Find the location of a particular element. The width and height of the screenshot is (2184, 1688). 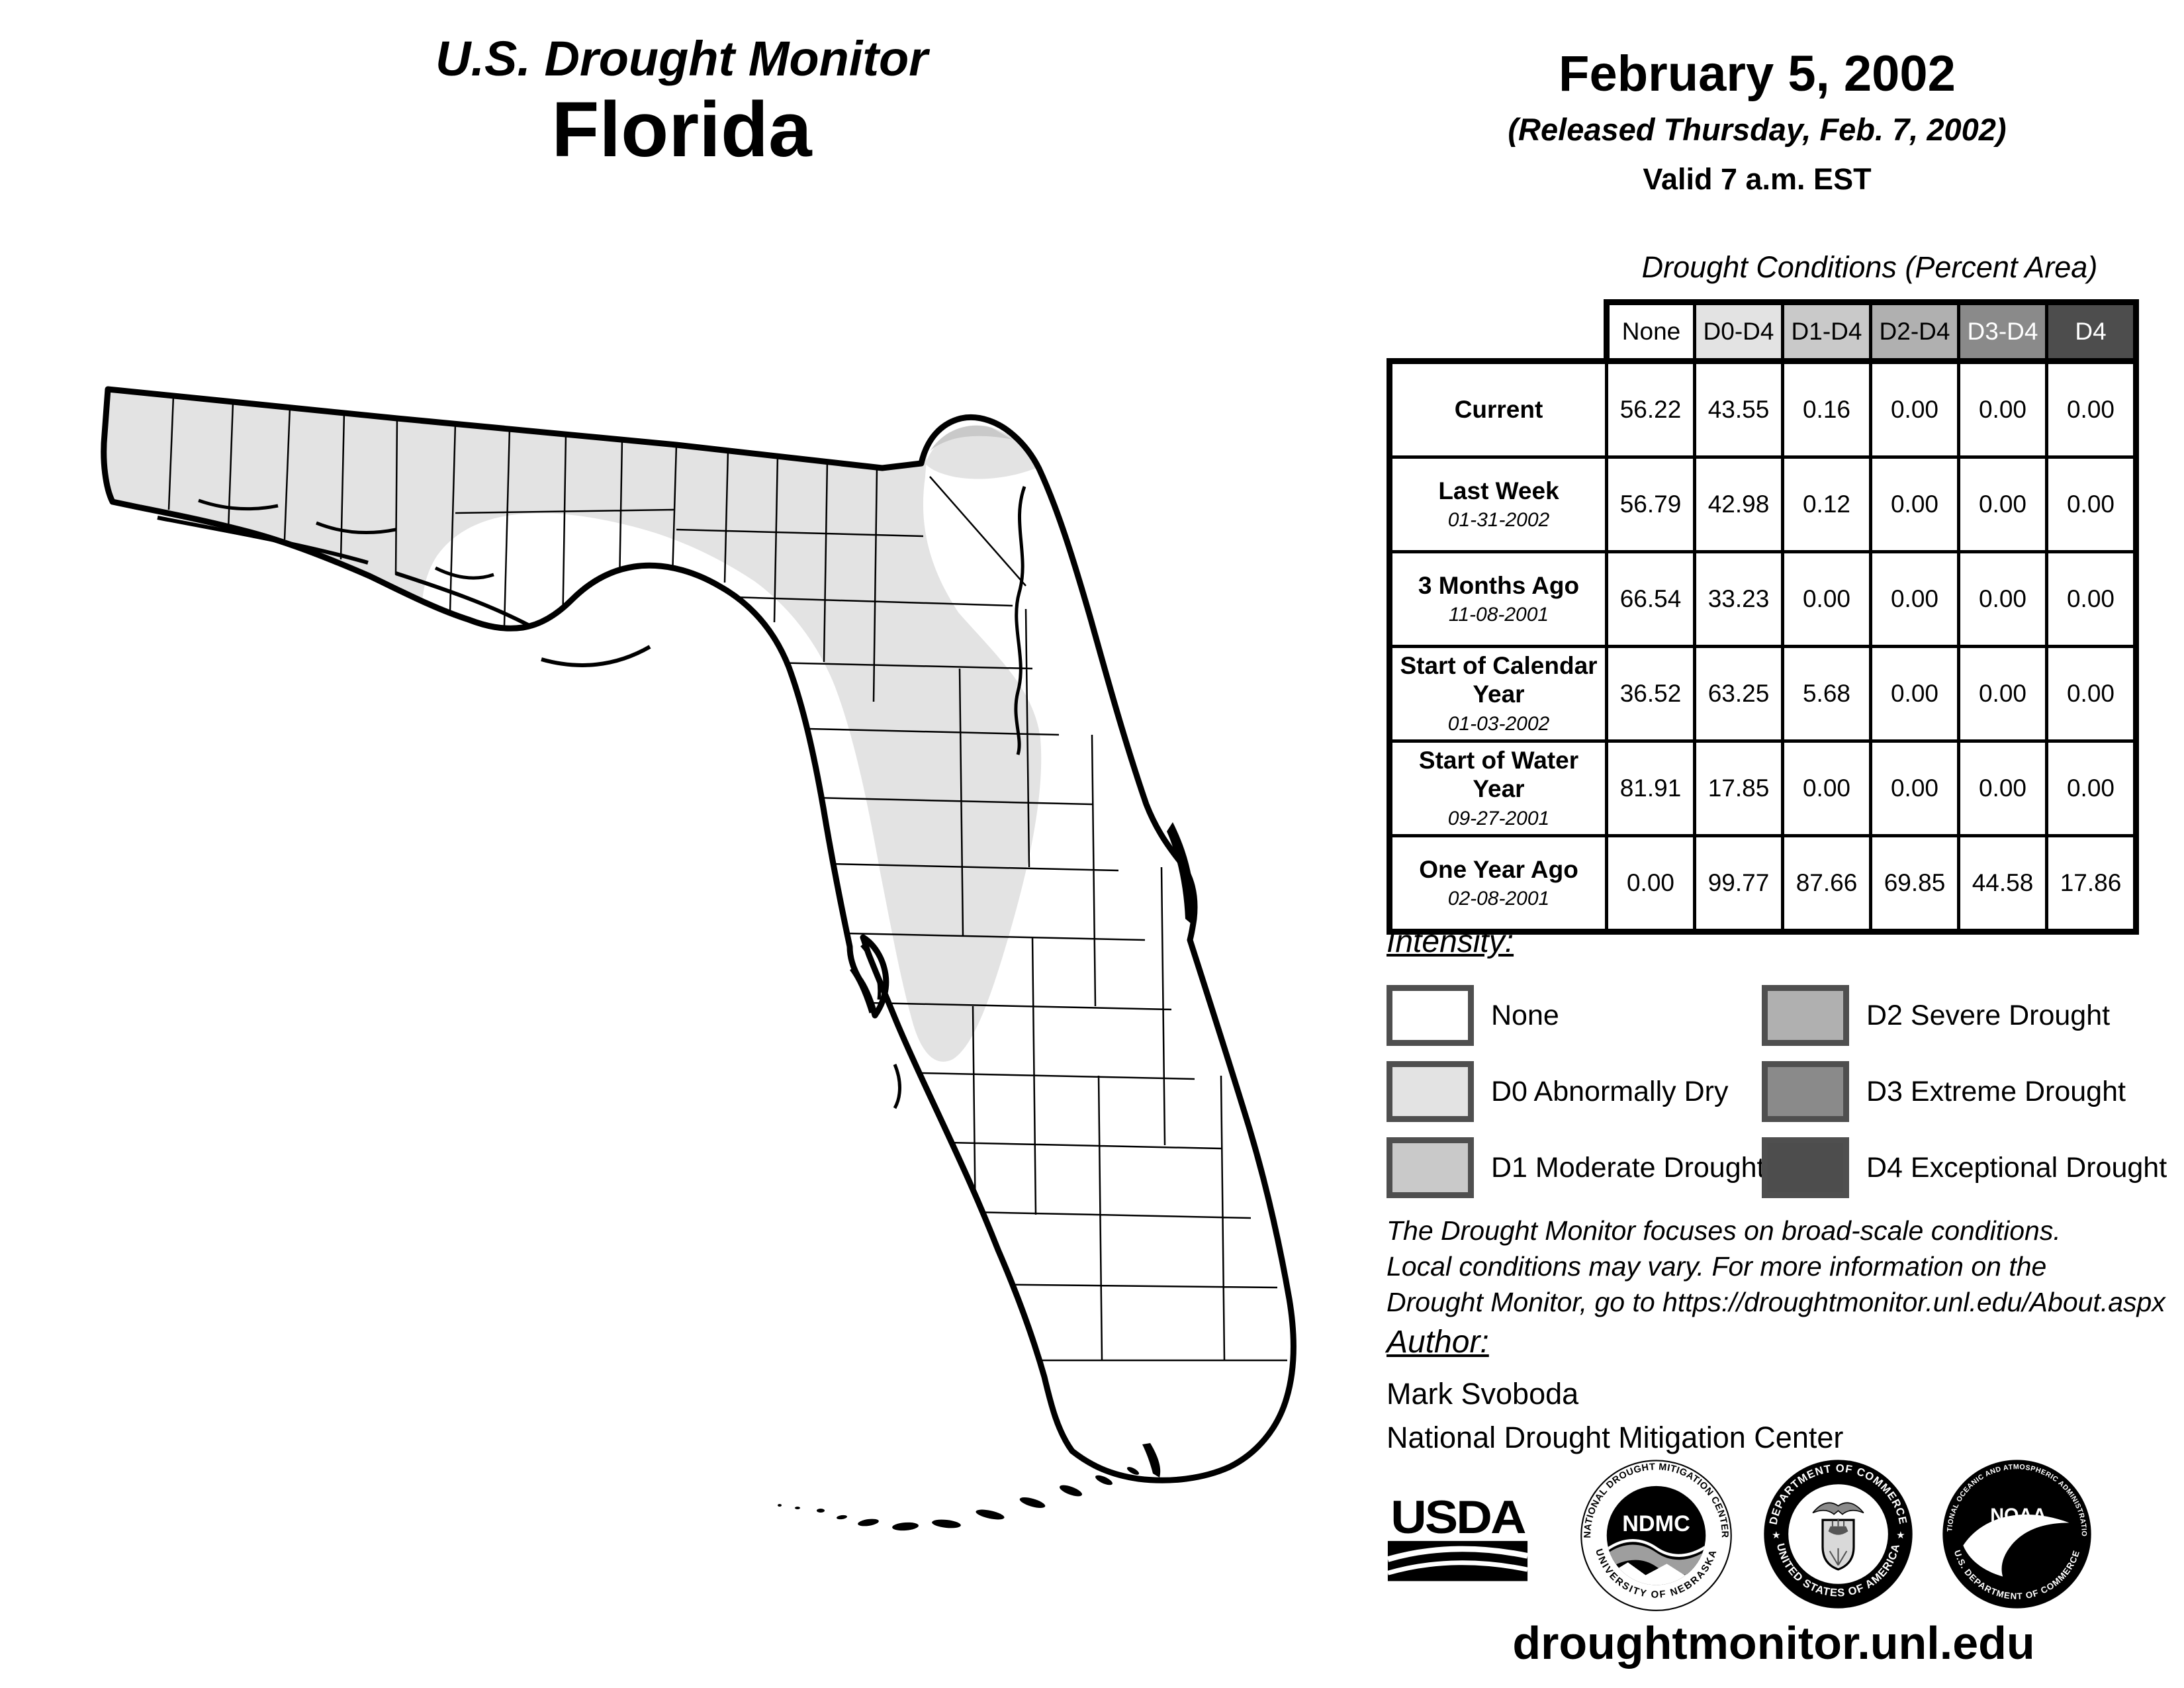

row-label-3-months-ago: 3 Months Ago 11-08-2001 is located at coordinates (1497, 599).